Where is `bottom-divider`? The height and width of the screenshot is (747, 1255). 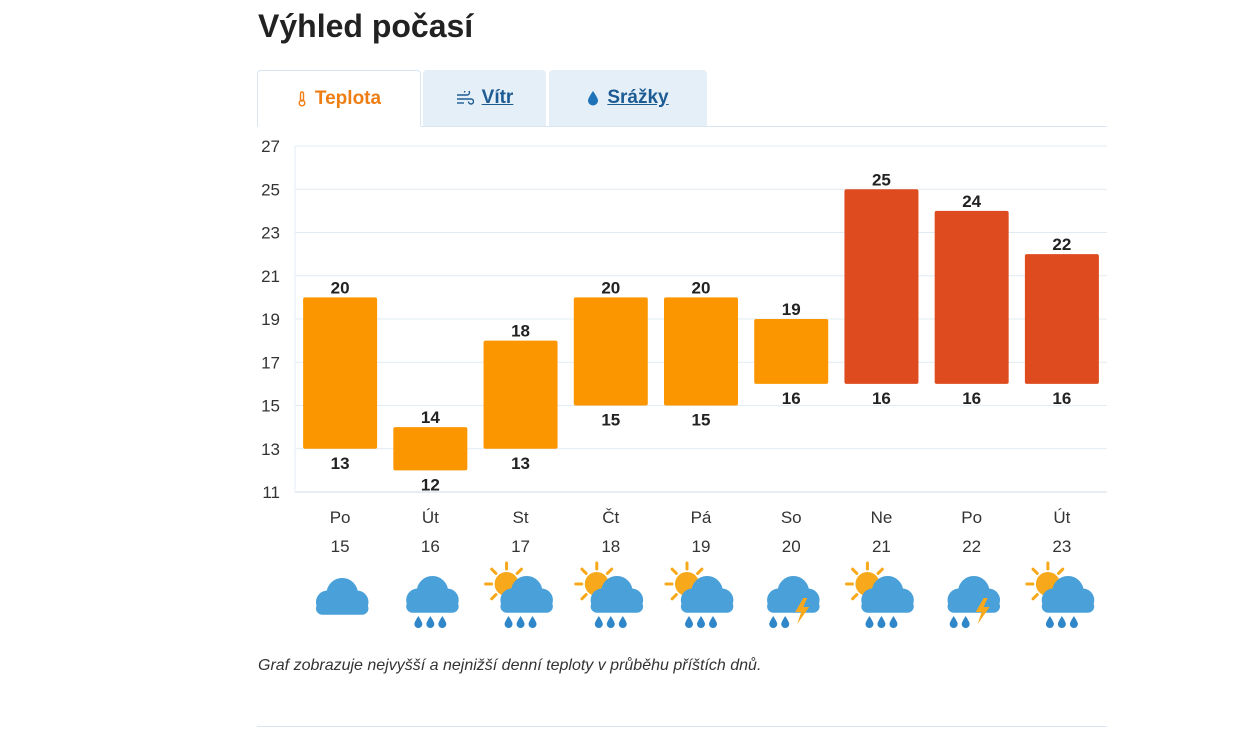 bottom-divider is located at coordinates (682, 726).